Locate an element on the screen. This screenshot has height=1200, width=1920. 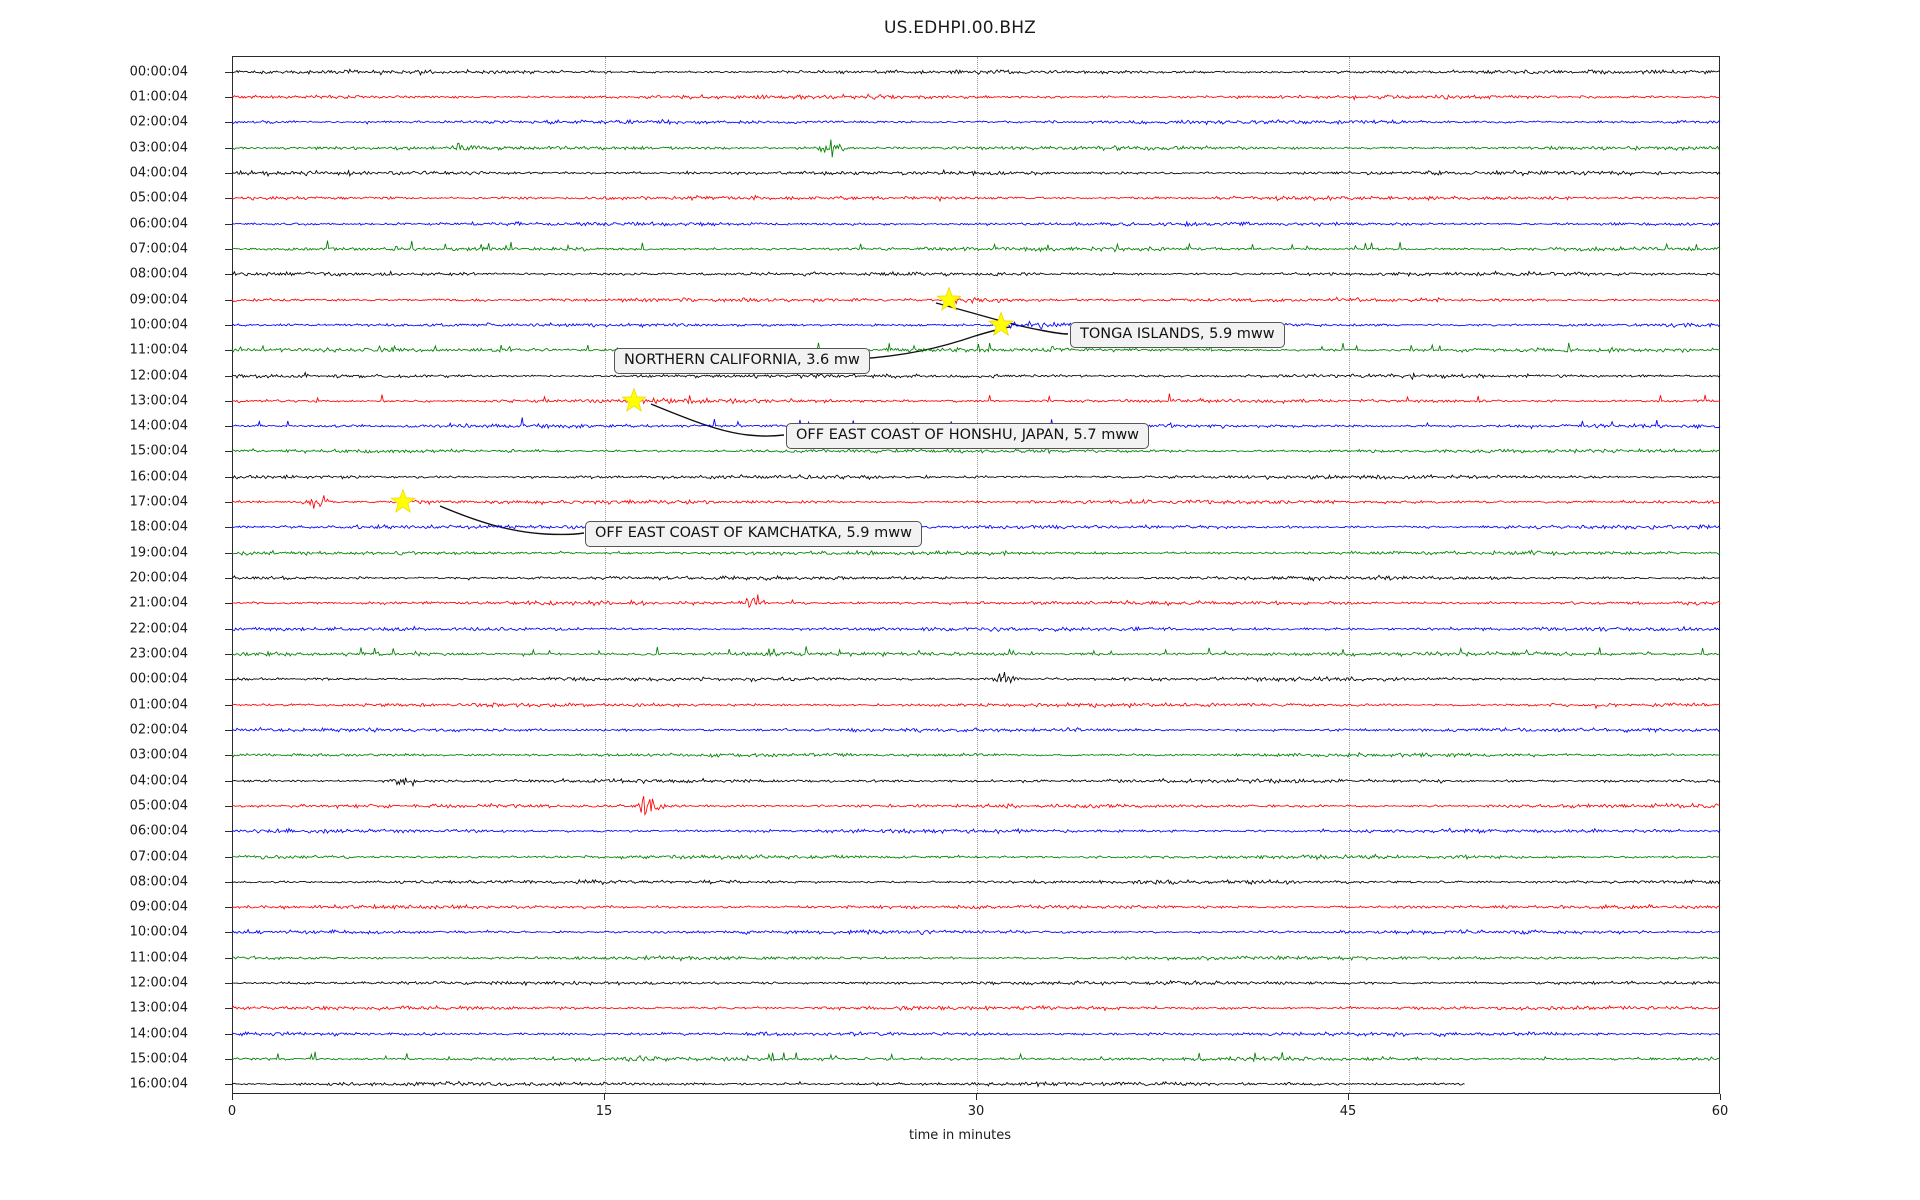
y-axis-tick-label: 10:00:04 is located at coordinates (158, 932).